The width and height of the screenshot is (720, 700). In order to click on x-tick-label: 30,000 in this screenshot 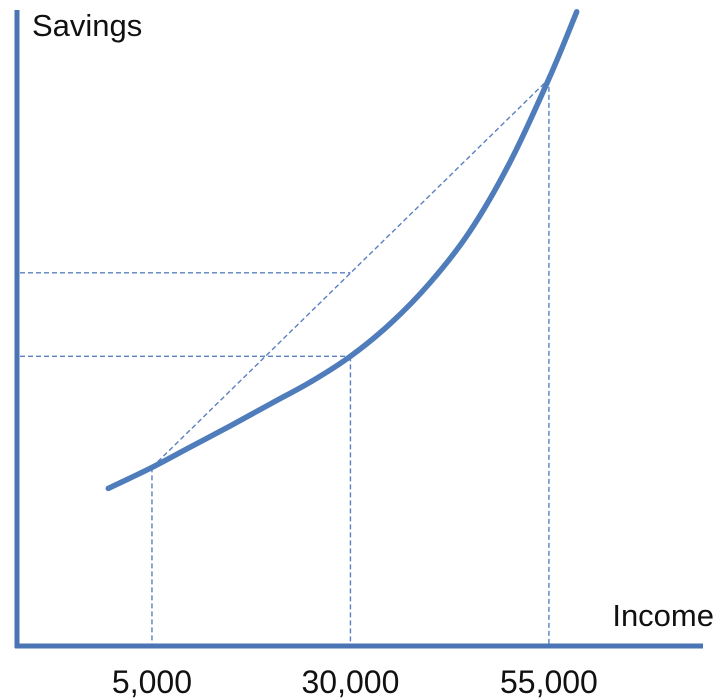, I will do `click(351, 682)`.